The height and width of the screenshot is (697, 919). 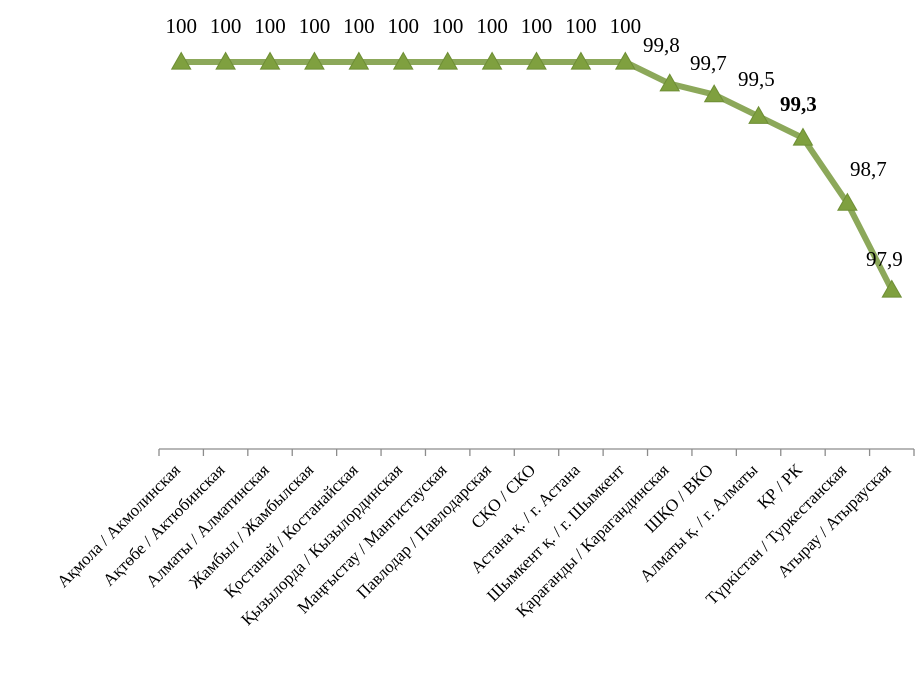 What do you see at coordinates (536, 452) in the screenshot?
I see `x-axis` at bounding box center [536, 452].